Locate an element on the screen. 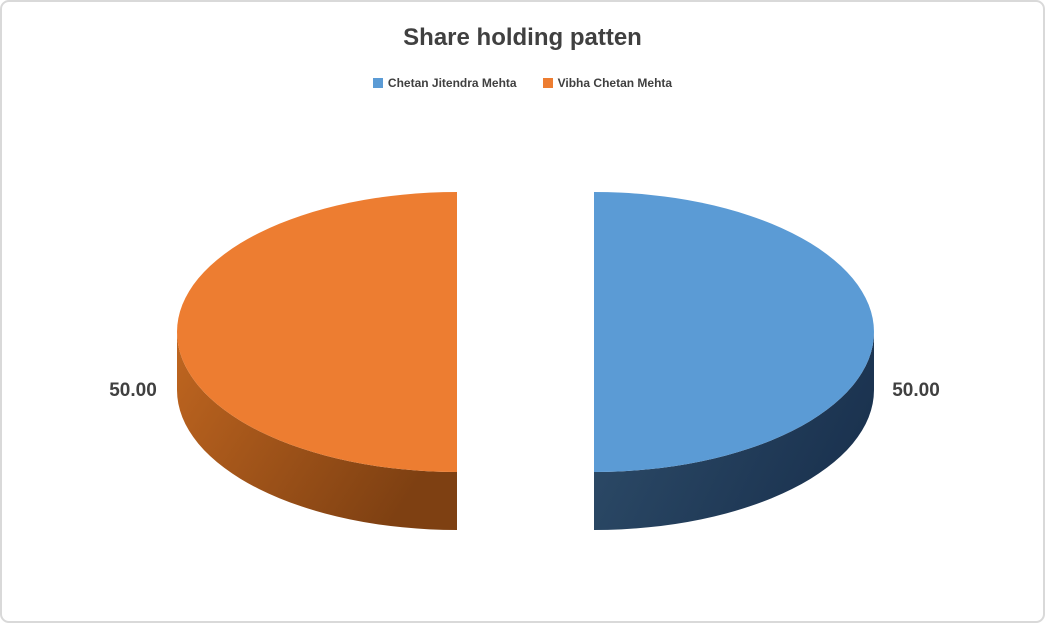 The image size is (1045, 623). legend-item-vibha: Vibha Chetan Mehta is located at coordinates (607, 83).